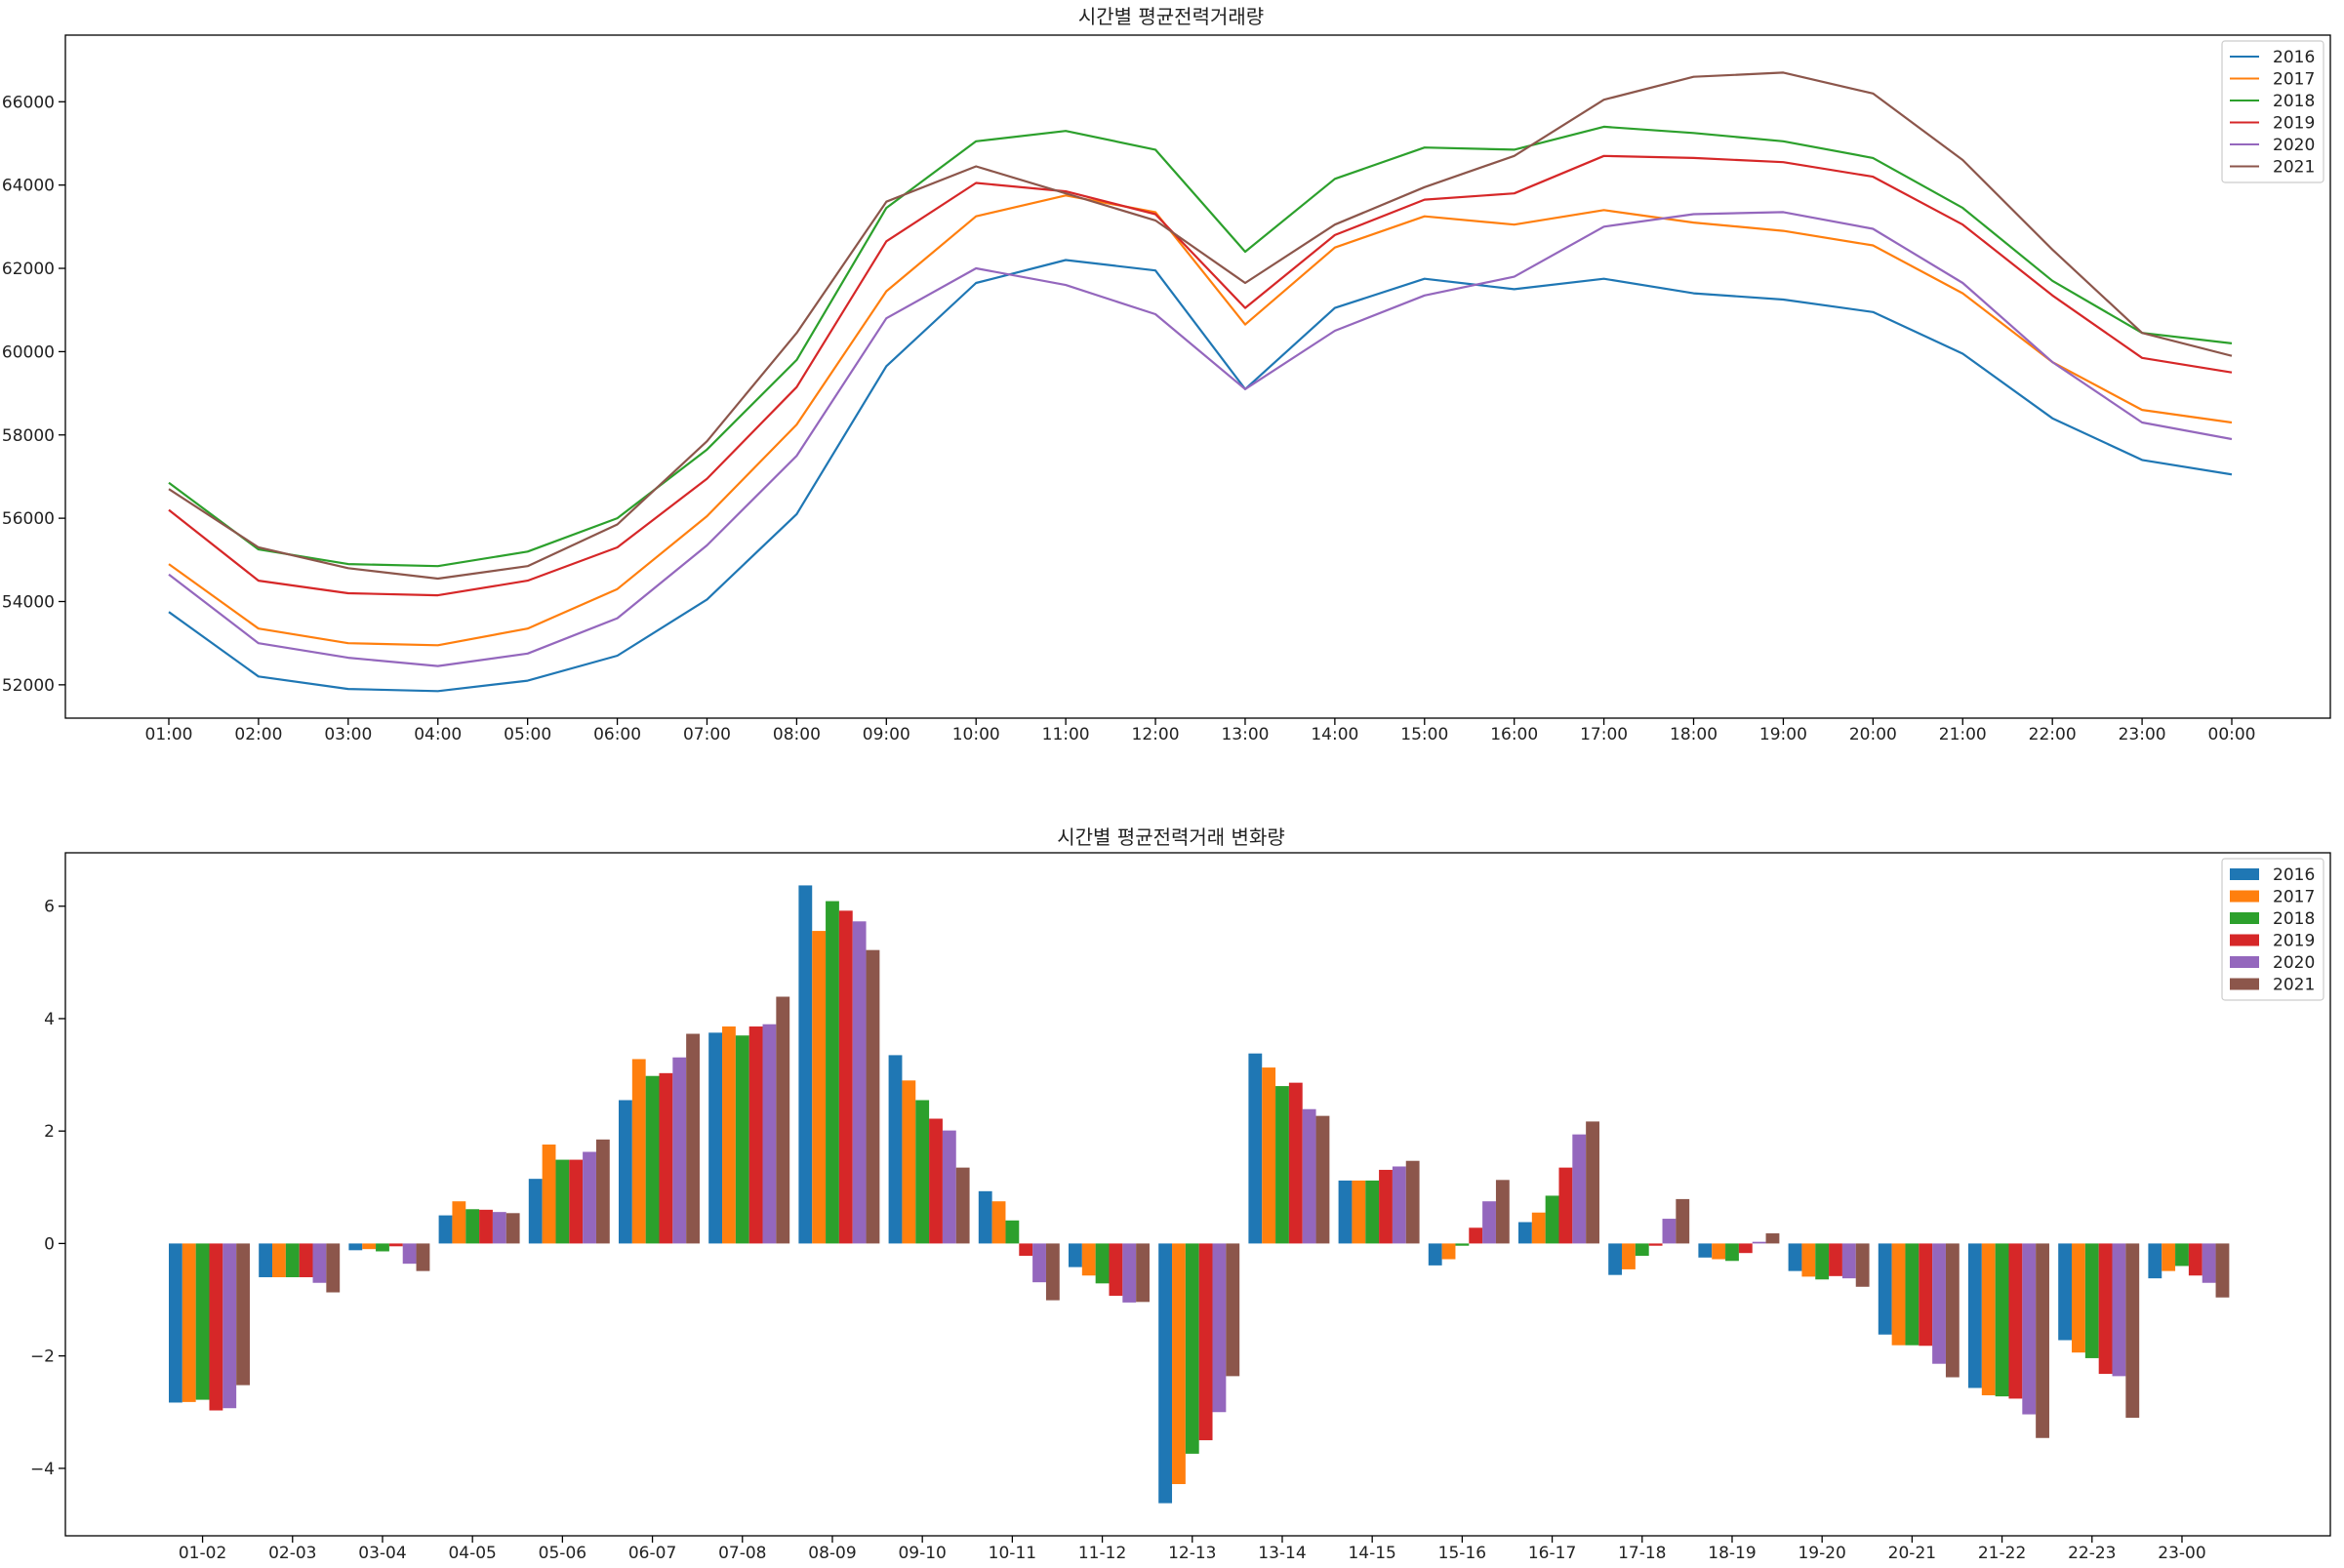  What do you see at coordinates (292, 1553) in the screenshot?
I see `x-tick-label: 02-03` at bounding box center [292, 1553].